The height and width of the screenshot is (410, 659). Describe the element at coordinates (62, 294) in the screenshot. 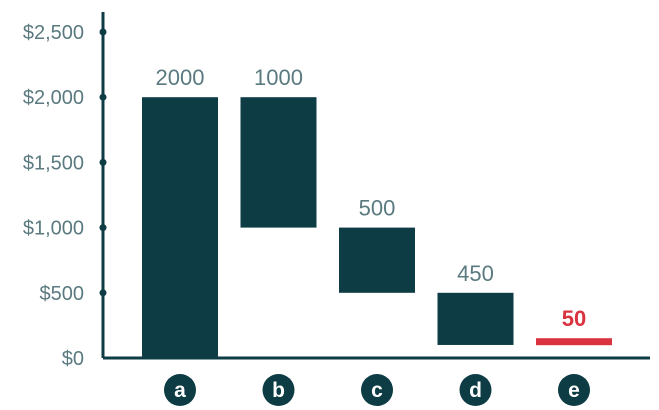

I see `y-tick-label: $500` at that location.